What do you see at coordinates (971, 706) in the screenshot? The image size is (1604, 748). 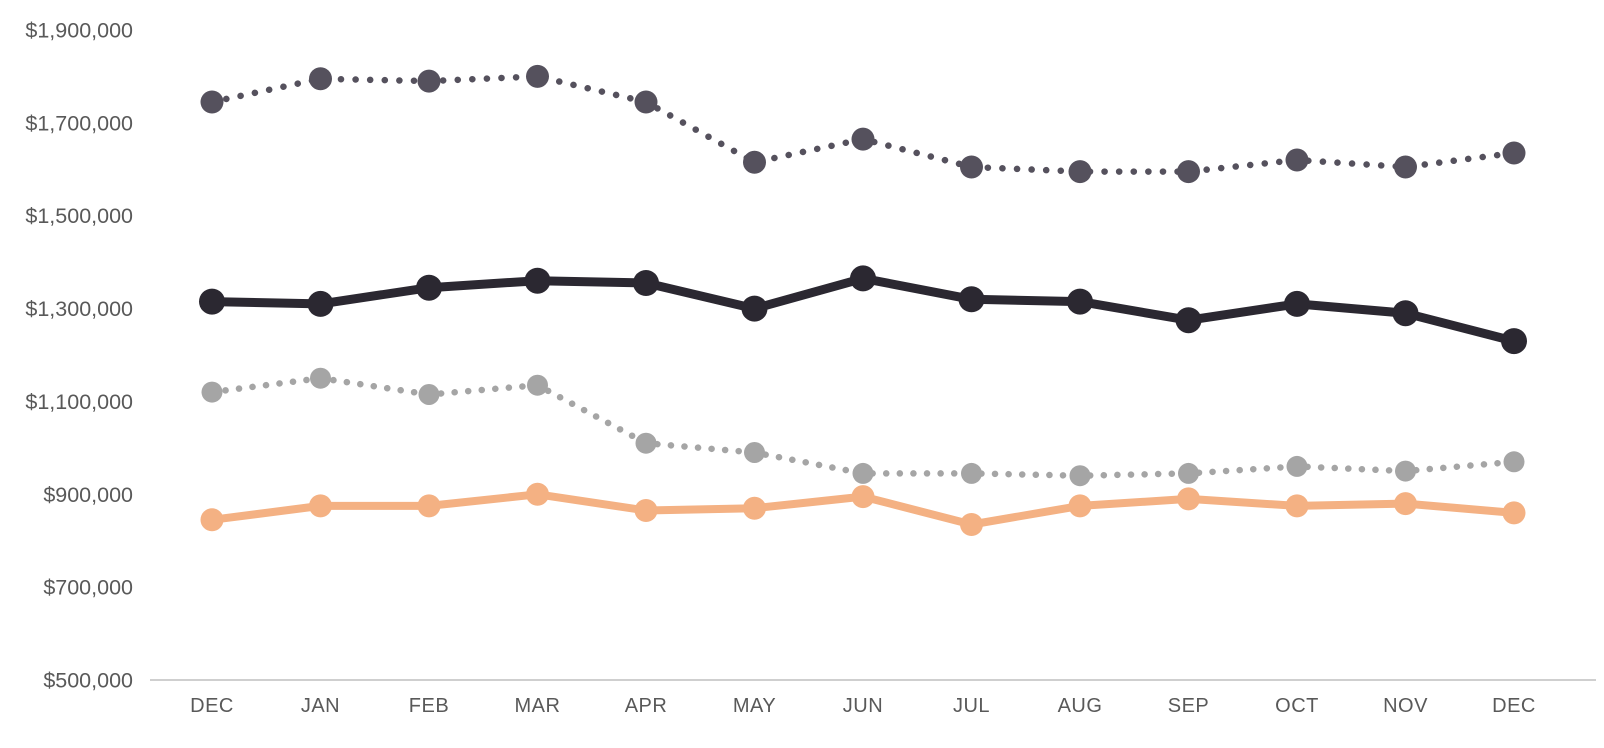 I see `x-axis-tick-label: JUL` at bounding box center [971, 706].